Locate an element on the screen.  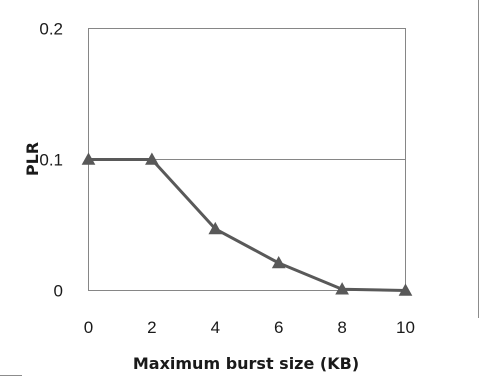
x-tick-label: 6 is located at coordinates (278, 327).